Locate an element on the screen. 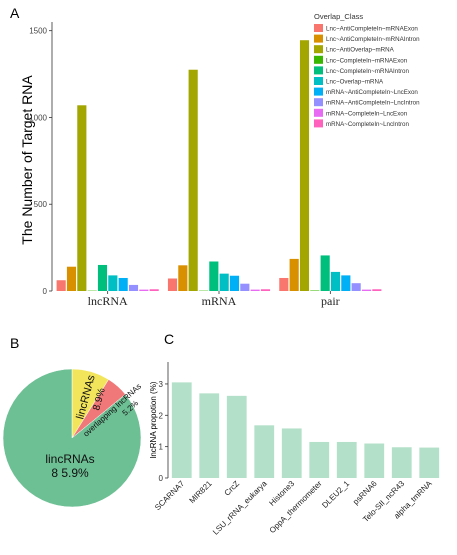  chart-a-legend-label-3: Lnc~AntiOverlap~mRNA is located at coordinates (360, 50).